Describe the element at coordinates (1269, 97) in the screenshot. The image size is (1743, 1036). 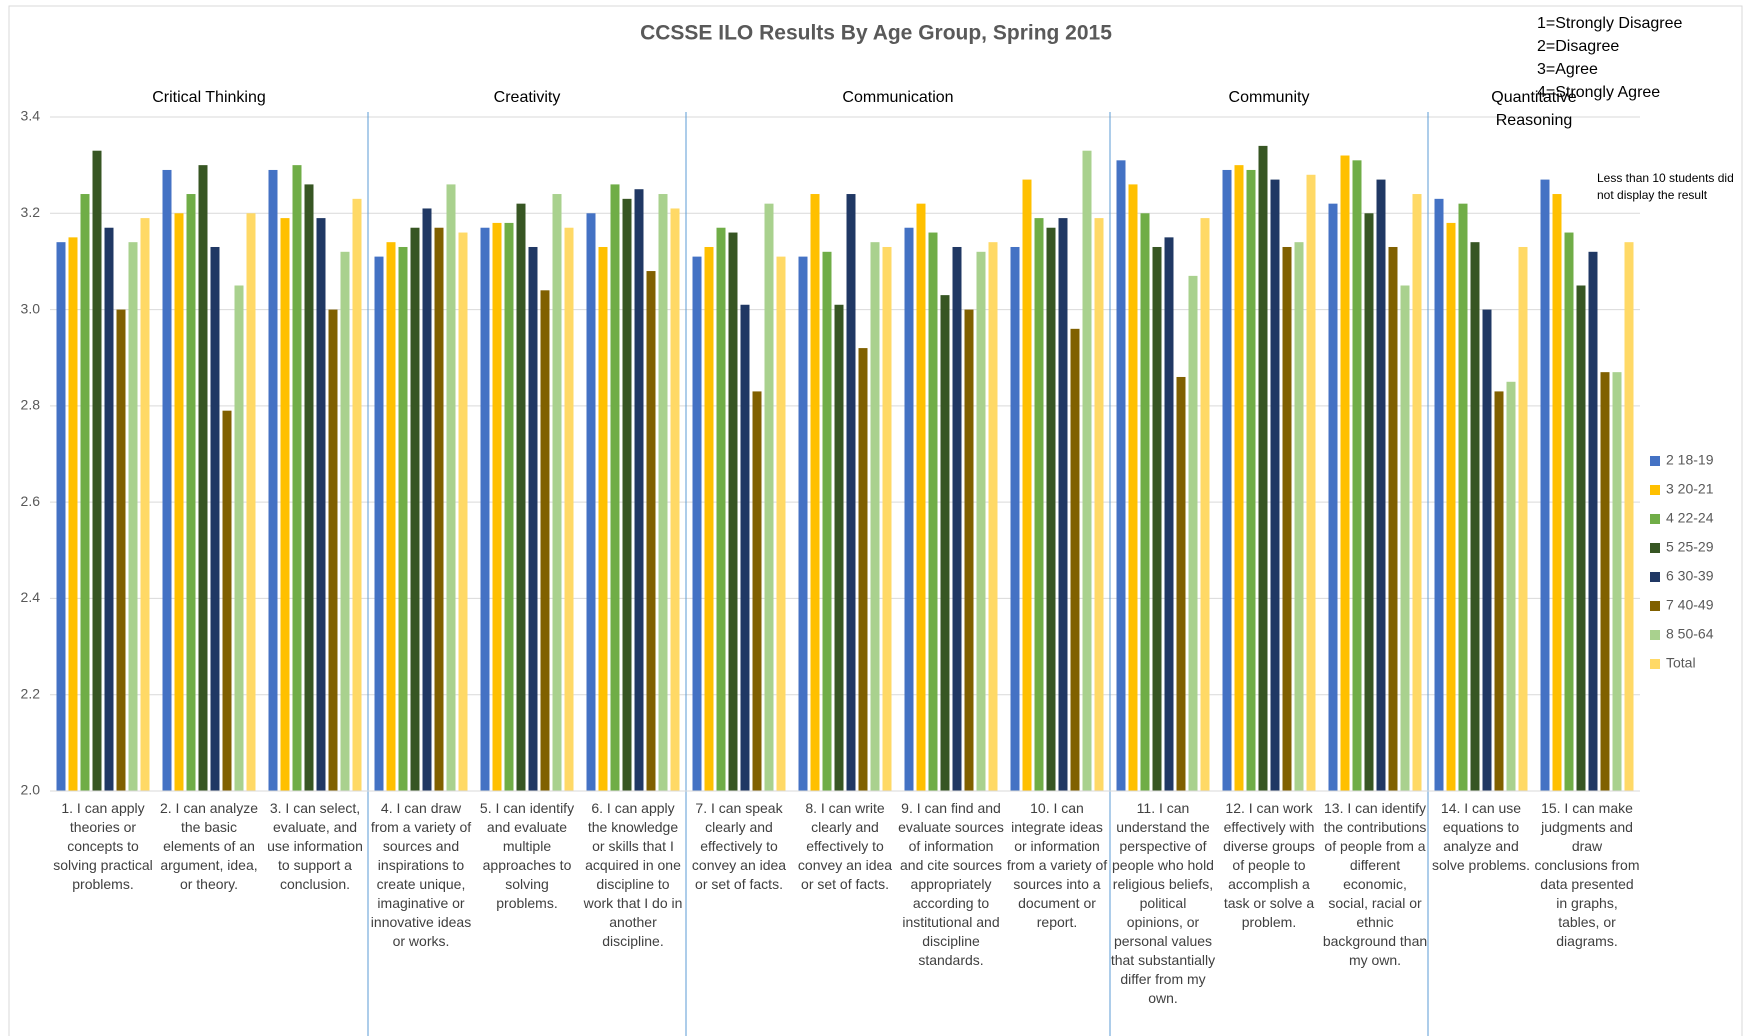
I see `section-label: Community` at that location.